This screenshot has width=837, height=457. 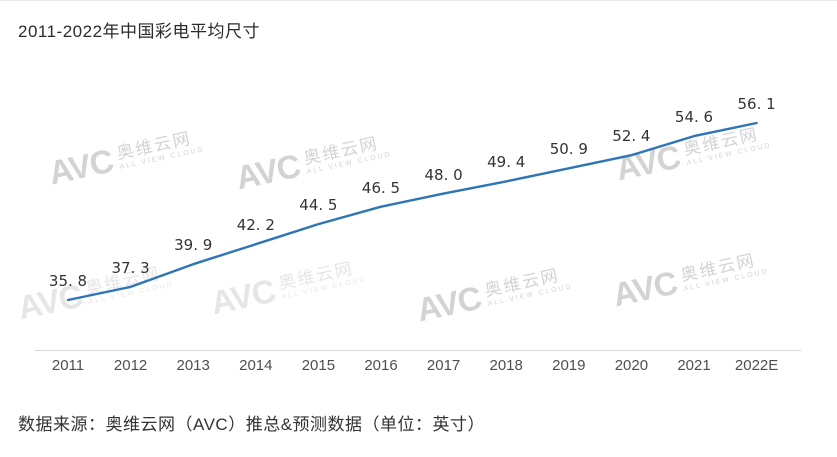 I want to click on x-axis-label: 2018, so click(x=506, y=365).